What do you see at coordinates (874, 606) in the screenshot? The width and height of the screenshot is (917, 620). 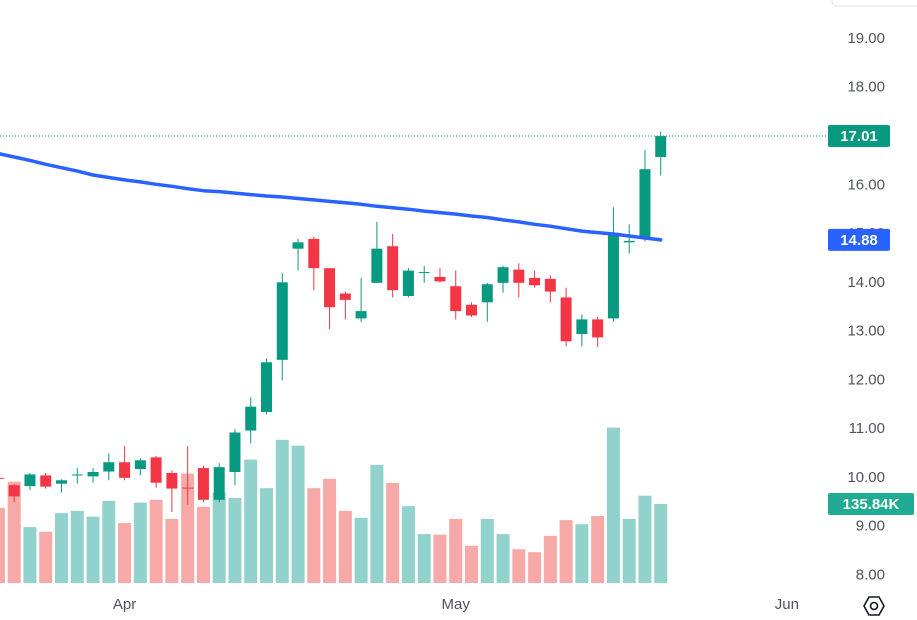 I see `settings-icon` at bounding box center [874, 606].